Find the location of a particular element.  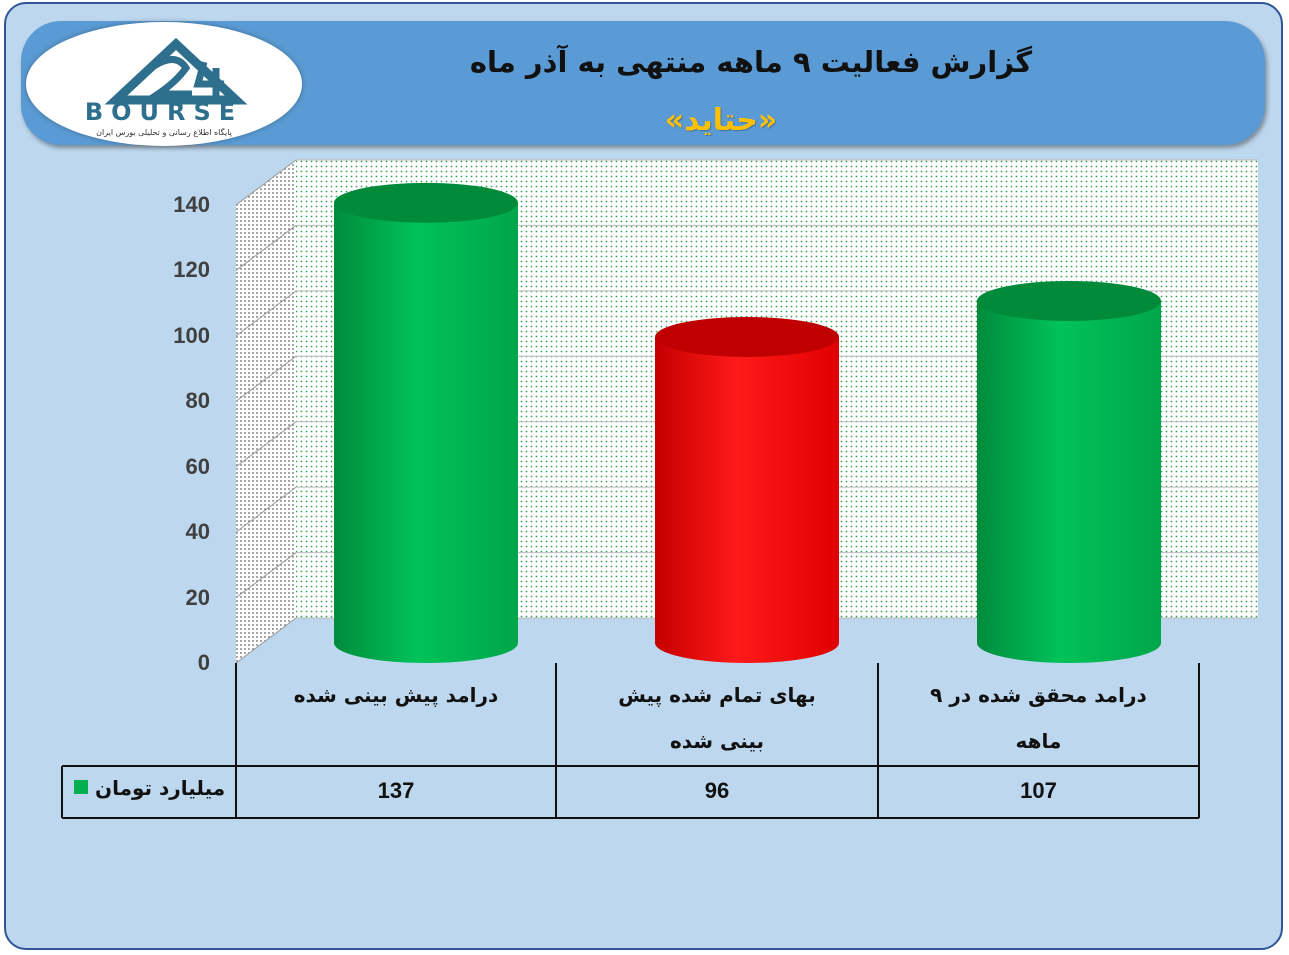

y-tick-label: 0 is located at coordinates (203, 662).